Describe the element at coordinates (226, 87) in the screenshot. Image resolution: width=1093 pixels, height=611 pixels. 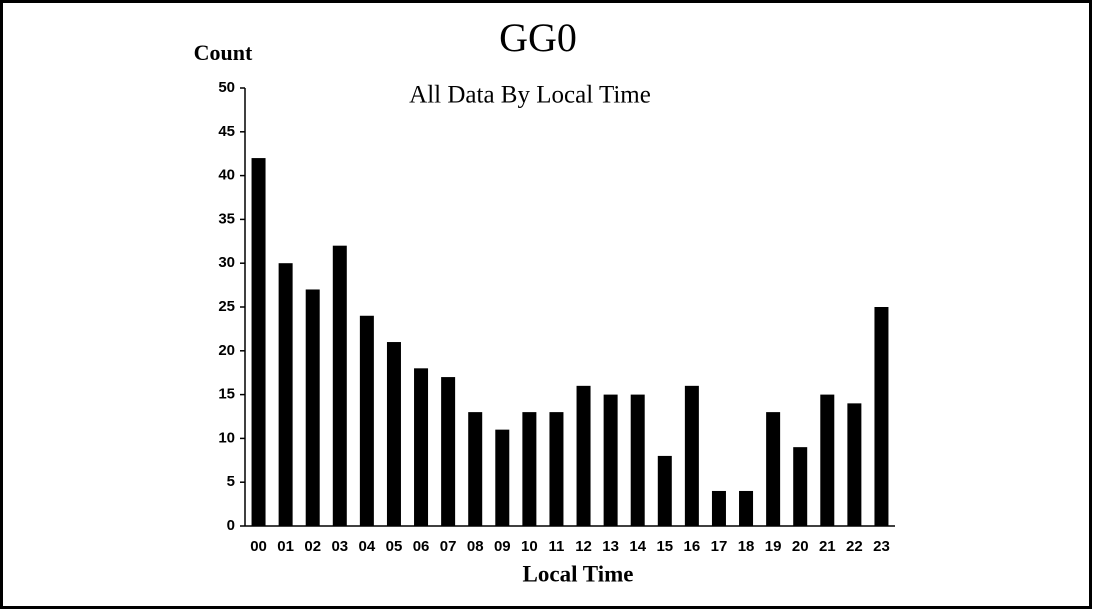
I see `y-tick-label: 50` at that location.